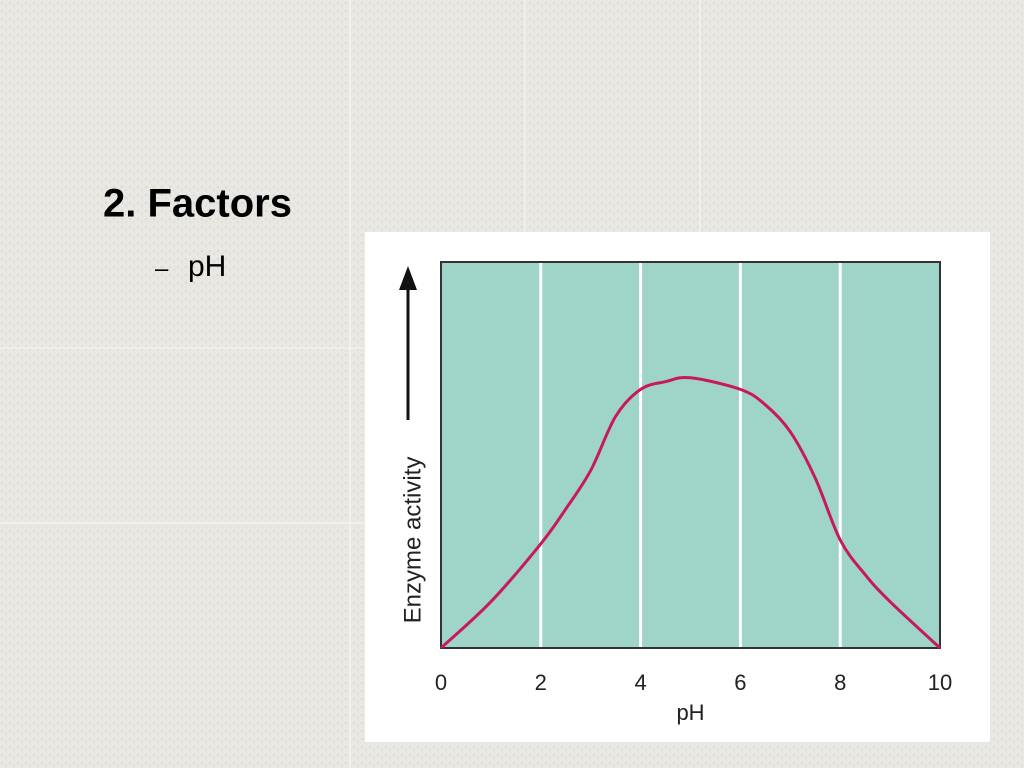  What do you see at coordinates (412, 540) in the screenshot?
I see `y-axis-label: Enzyme activity` at bounding box center [412, 540].